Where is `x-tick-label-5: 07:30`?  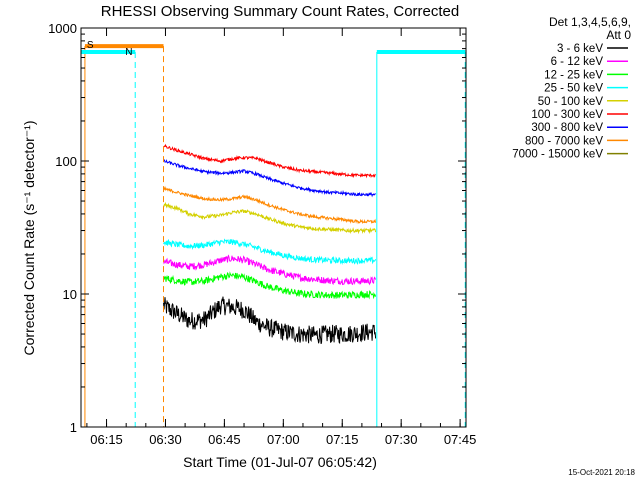 x-tick-label-5: 07:30 is located at coordinates (401, 439).